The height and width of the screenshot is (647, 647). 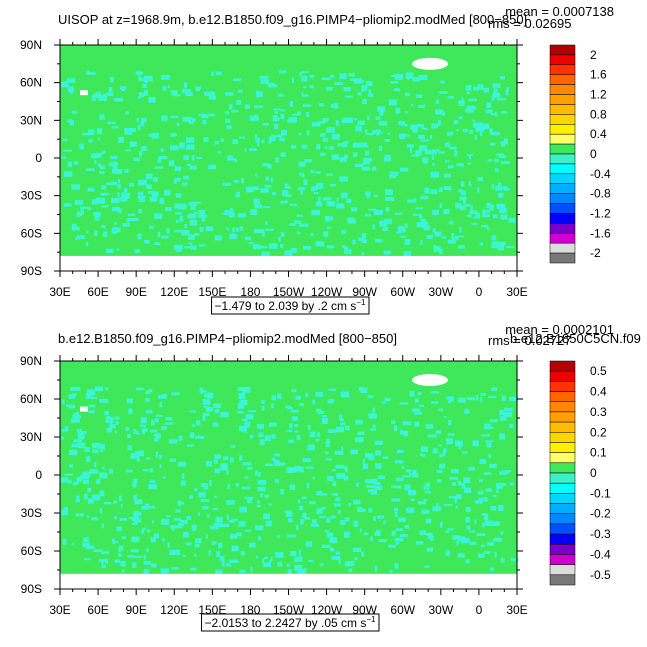 I want to click on y-tick-label: 60N, so click(x=31, y=399).